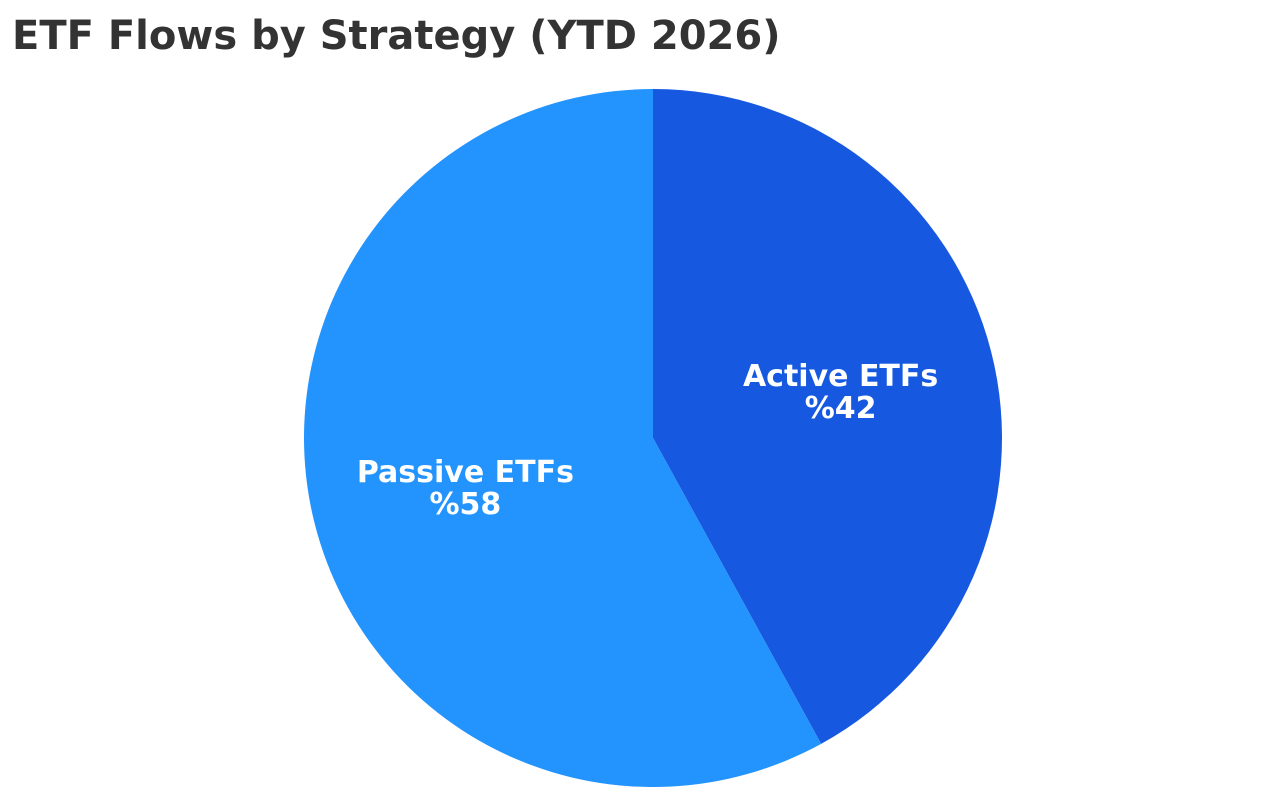 The image size is (1280, 803). I want to click on slice-labels: Active ETFs%42 Passive ETFs%58, so click(647, 440).